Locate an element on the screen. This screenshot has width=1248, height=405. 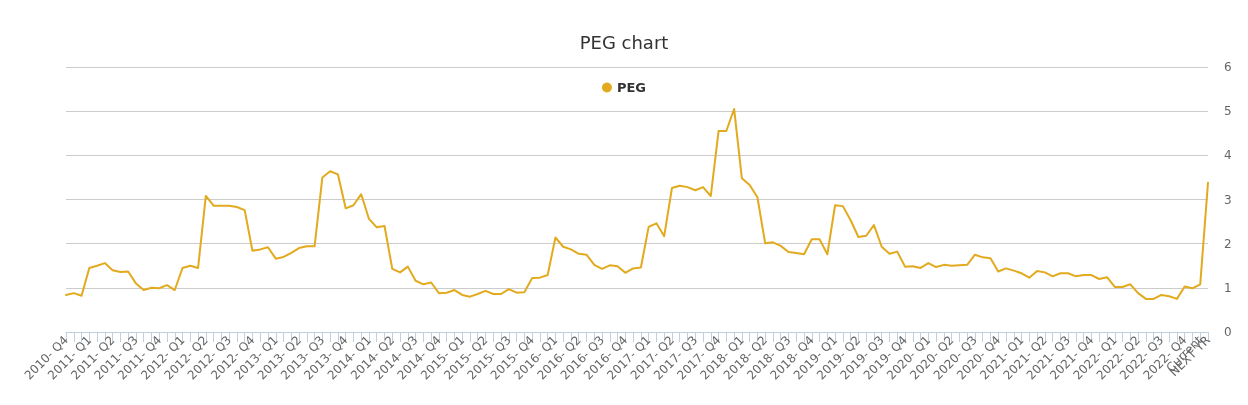
y-tick-label: 5 is located at coordinates (1228, 111).